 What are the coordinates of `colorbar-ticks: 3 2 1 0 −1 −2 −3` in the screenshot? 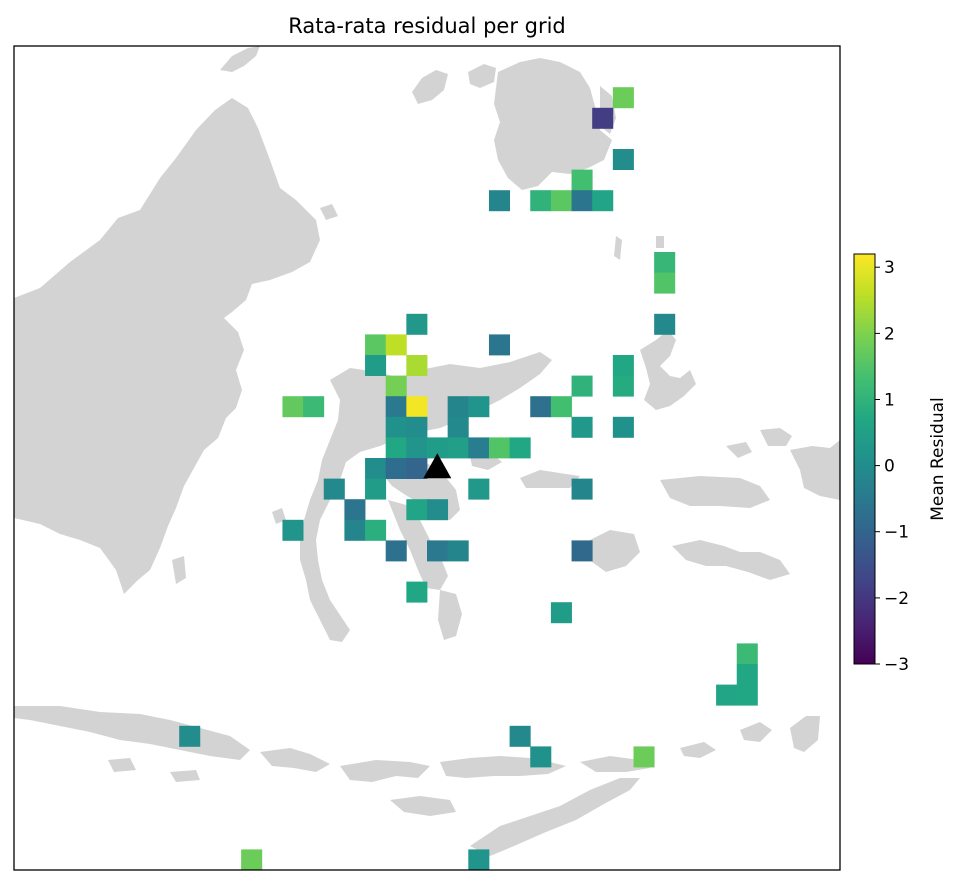 It's located at (892, 466).